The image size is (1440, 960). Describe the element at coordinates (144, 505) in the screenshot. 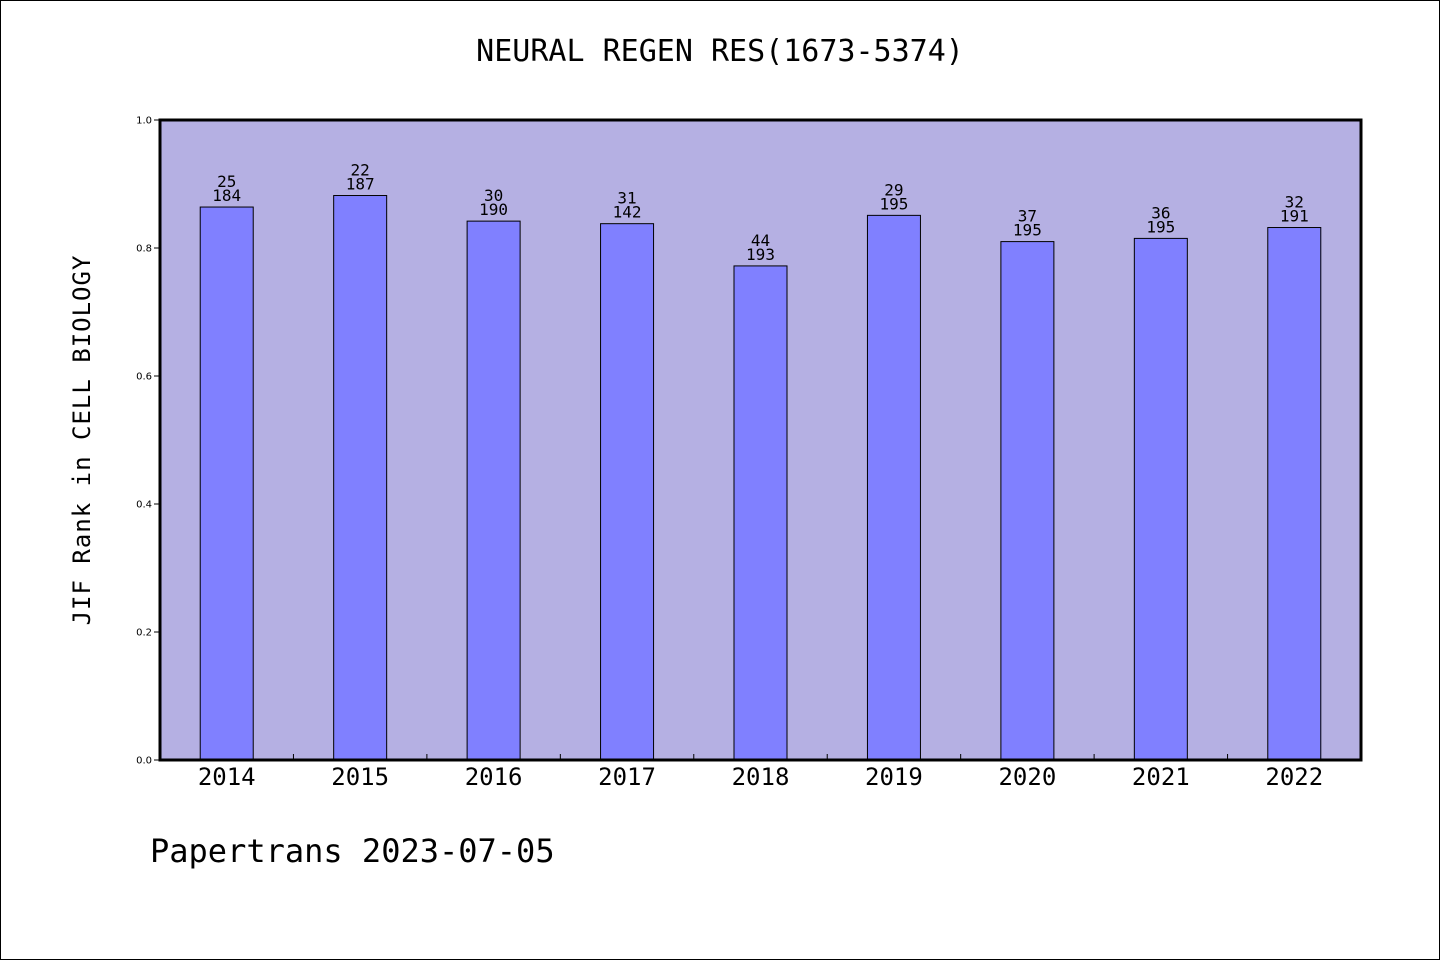

I see `y-tick-label: 0.4` at that location.